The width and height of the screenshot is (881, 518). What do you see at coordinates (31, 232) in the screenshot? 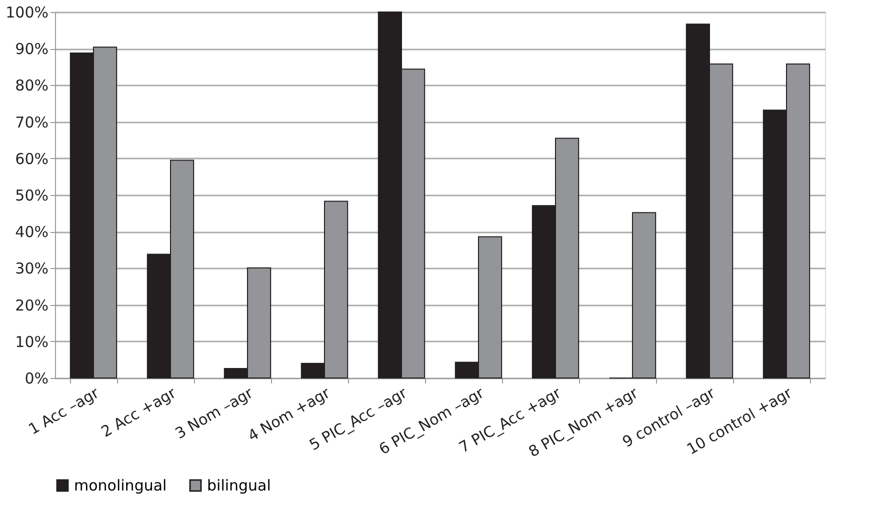
I see `y-tick-label: 40%` at bounding box center [31, 232].